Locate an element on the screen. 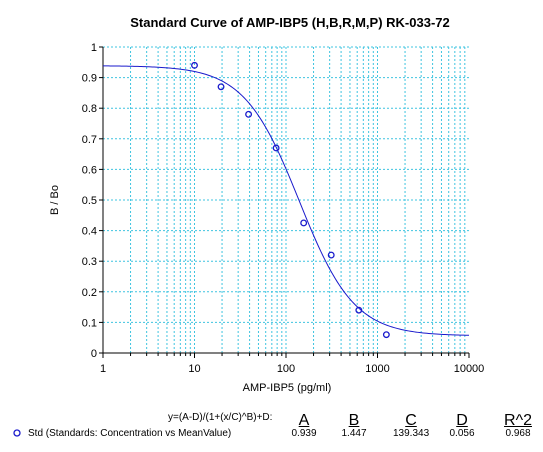  legend-marker-icon is located at coordinates (17, 433).